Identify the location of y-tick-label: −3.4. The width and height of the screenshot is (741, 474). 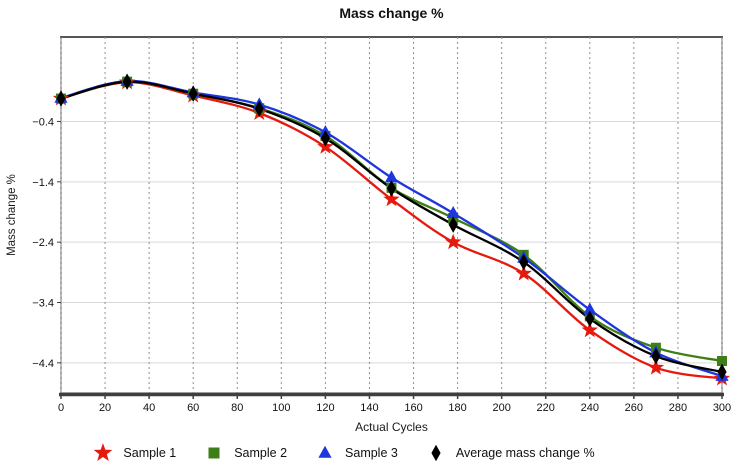
(43, 303).